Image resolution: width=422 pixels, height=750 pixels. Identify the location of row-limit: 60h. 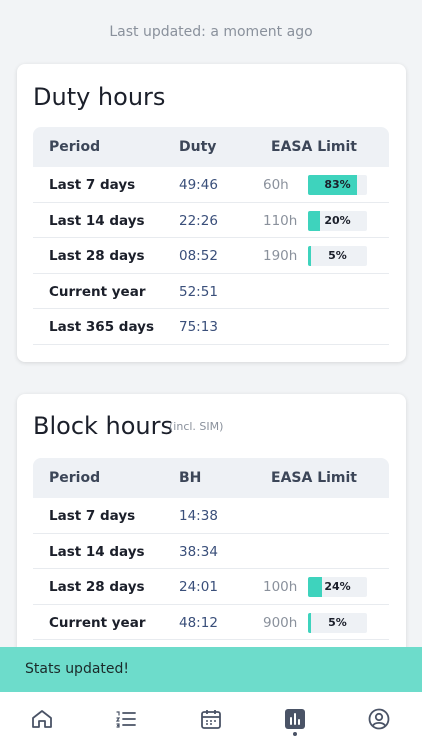
(276, 185).